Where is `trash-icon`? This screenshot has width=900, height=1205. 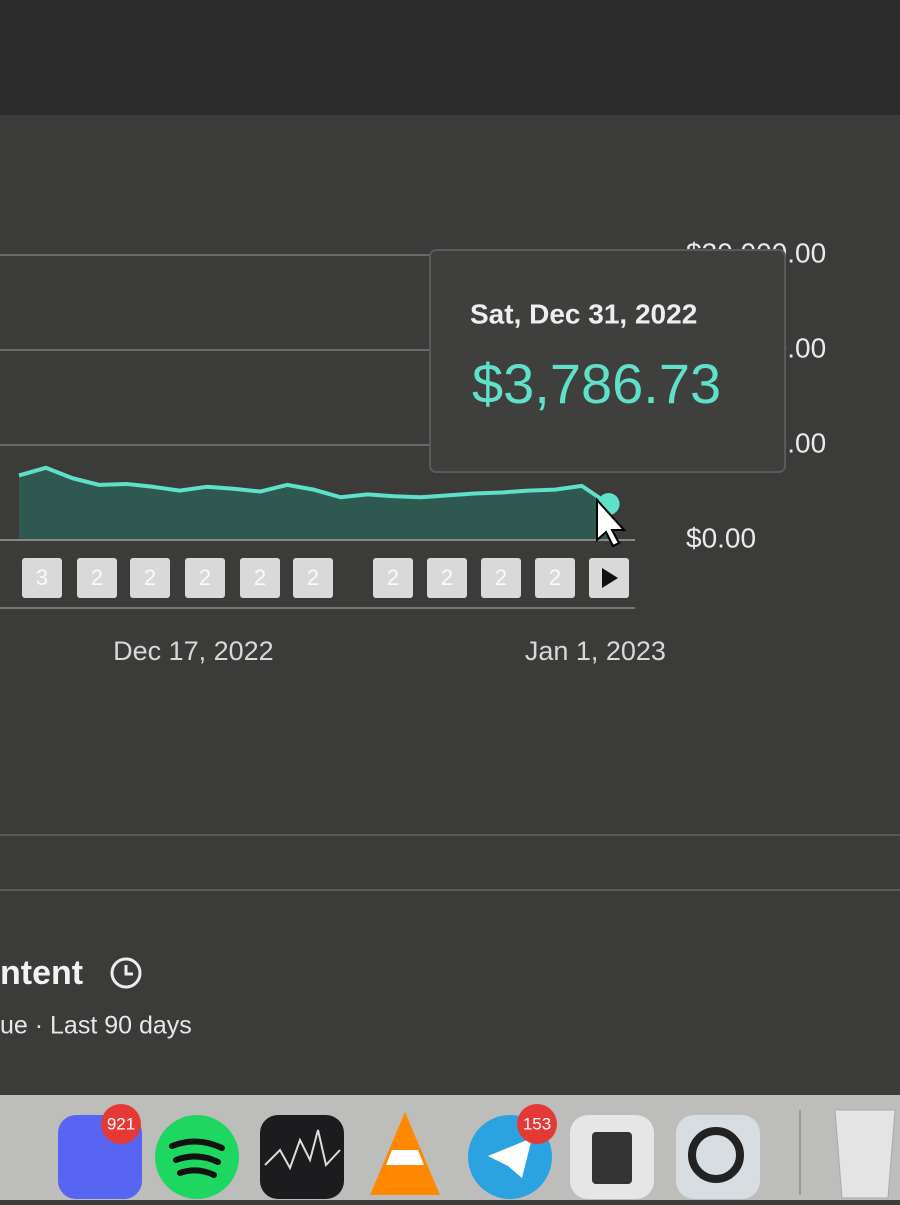
trash-icon is located at coordinates (865, 1154).